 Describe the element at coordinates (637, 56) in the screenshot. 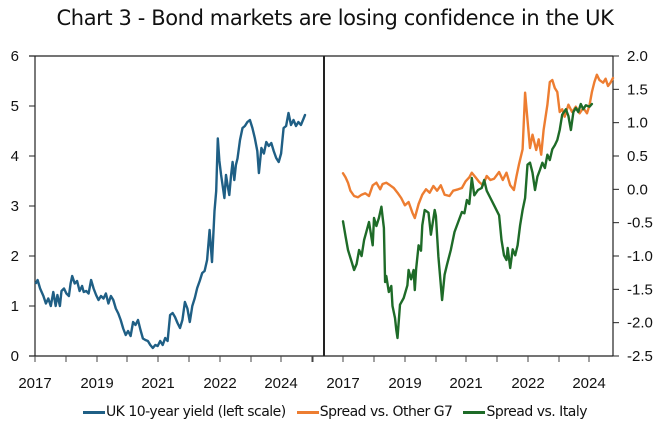

I see `right-y-tick-label: 2.0` at that location.